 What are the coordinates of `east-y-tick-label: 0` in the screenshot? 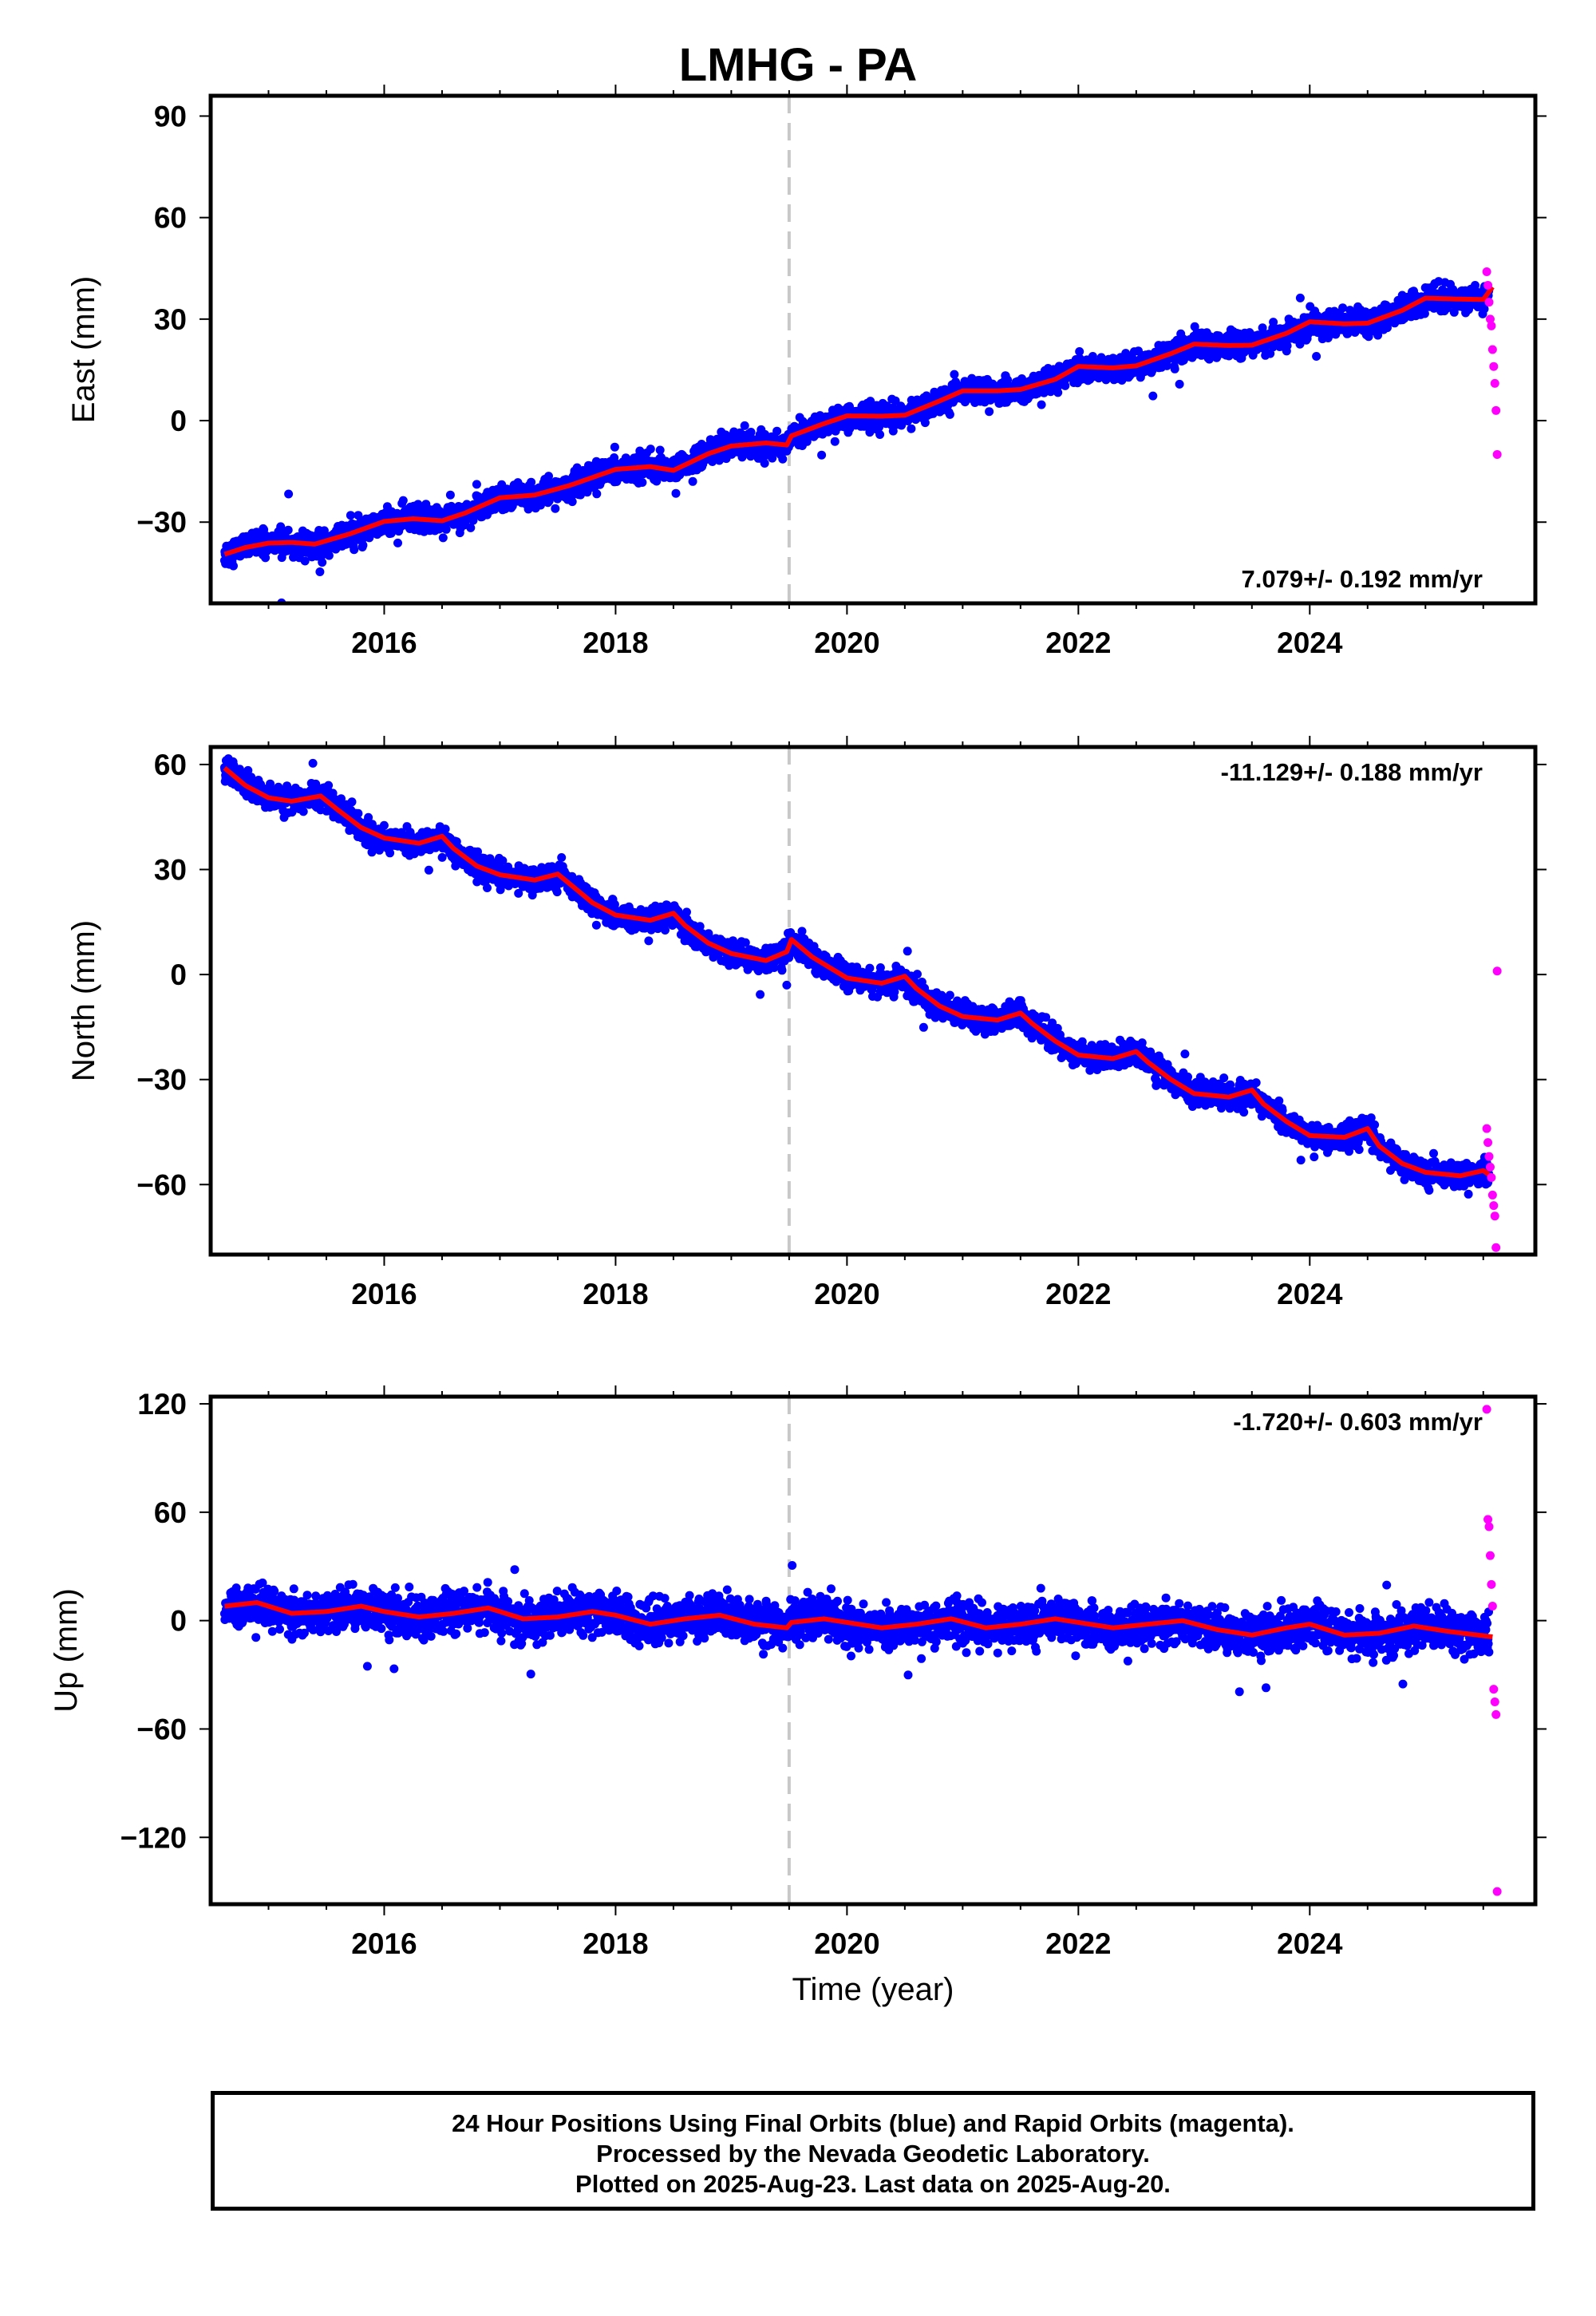 It's located at (178, 421).